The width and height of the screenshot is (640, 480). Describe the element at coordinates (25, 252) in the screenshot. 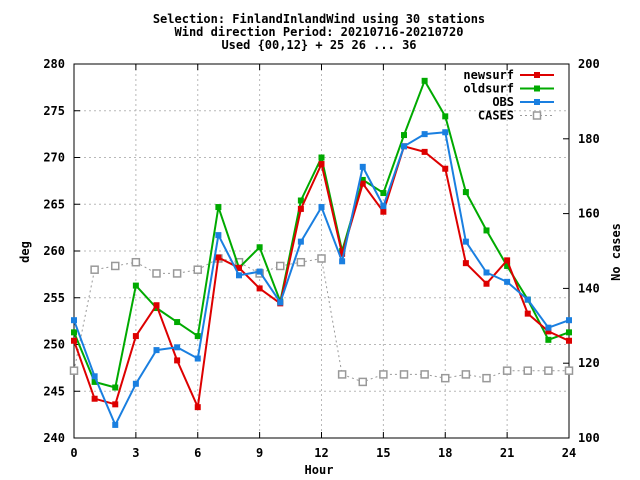

I see `y-axis-label: deg` at that location.